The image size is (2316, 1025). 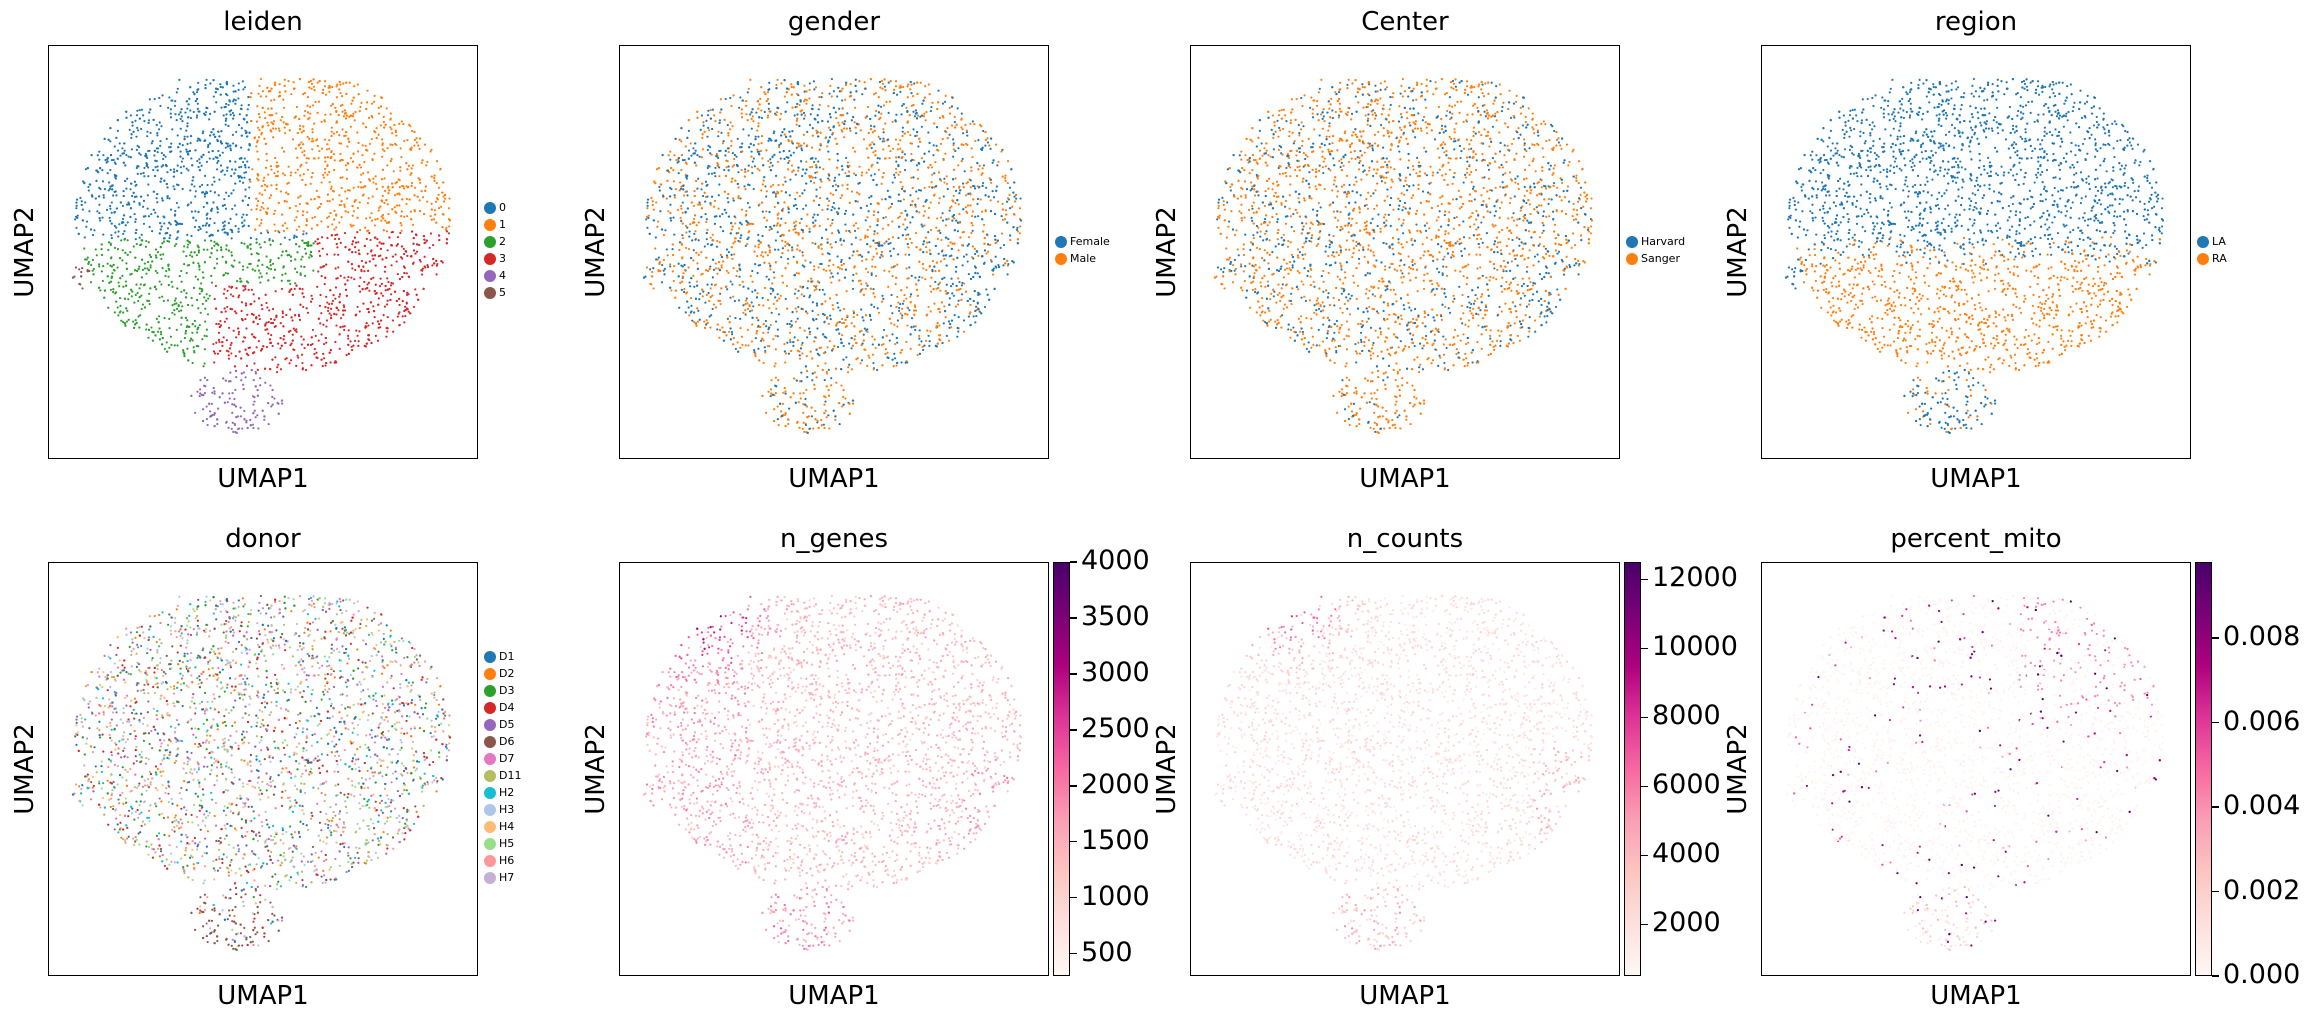 What do you see at coordinates (385, 290) in the screenshot?
I see `point-leiden-2069` at bounding box center [385, 290].